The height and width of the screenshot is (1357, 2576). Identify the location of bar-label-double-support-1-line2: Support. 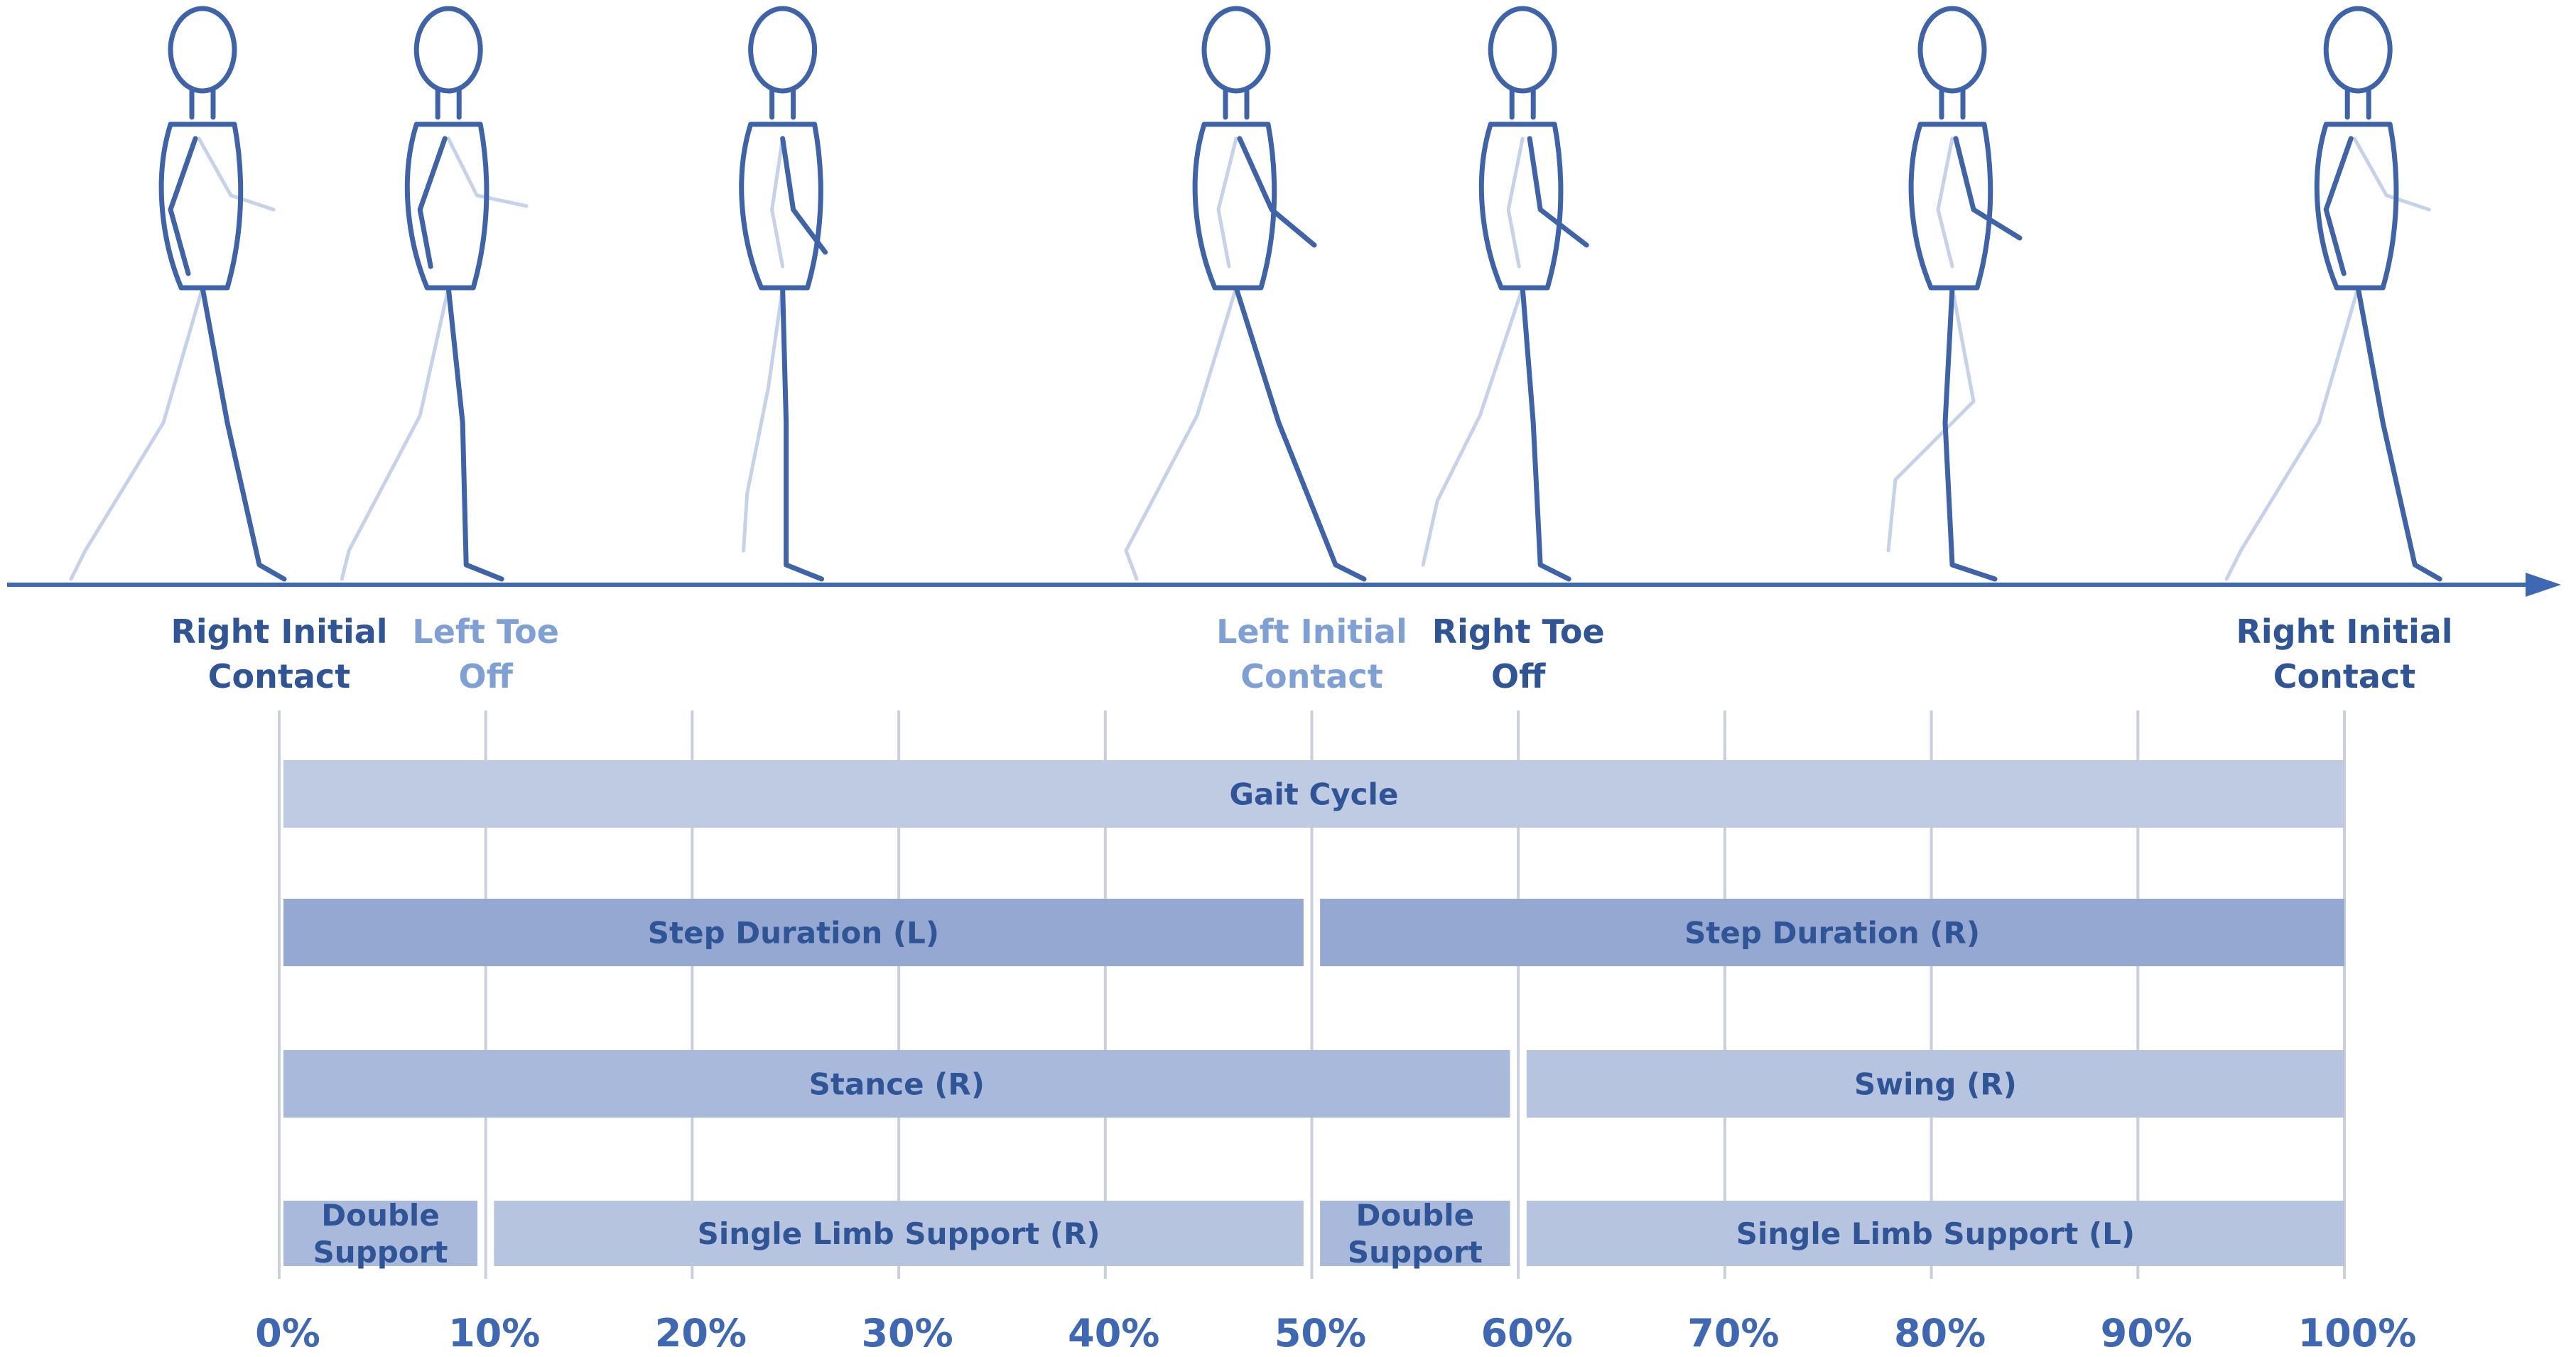
(380, 1252).